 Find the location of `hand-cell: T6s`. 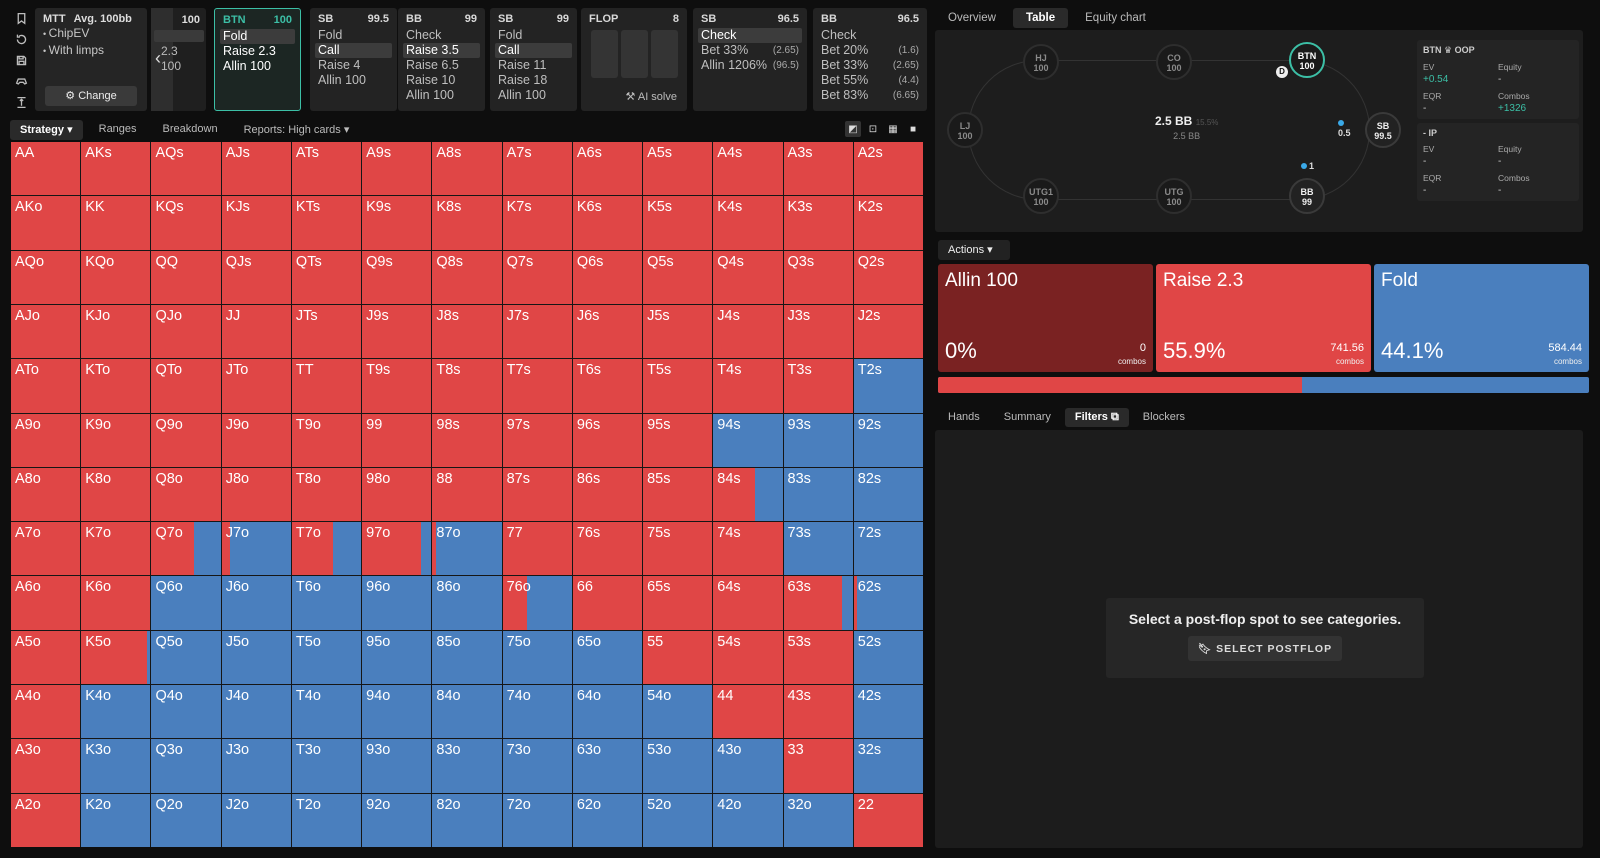

hand-cell: T6s is located at coordinates (607, 386).